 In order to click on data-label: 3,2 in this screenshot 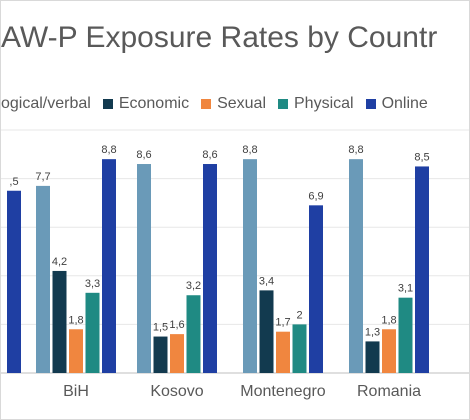, I will do `click(193, 286)`.